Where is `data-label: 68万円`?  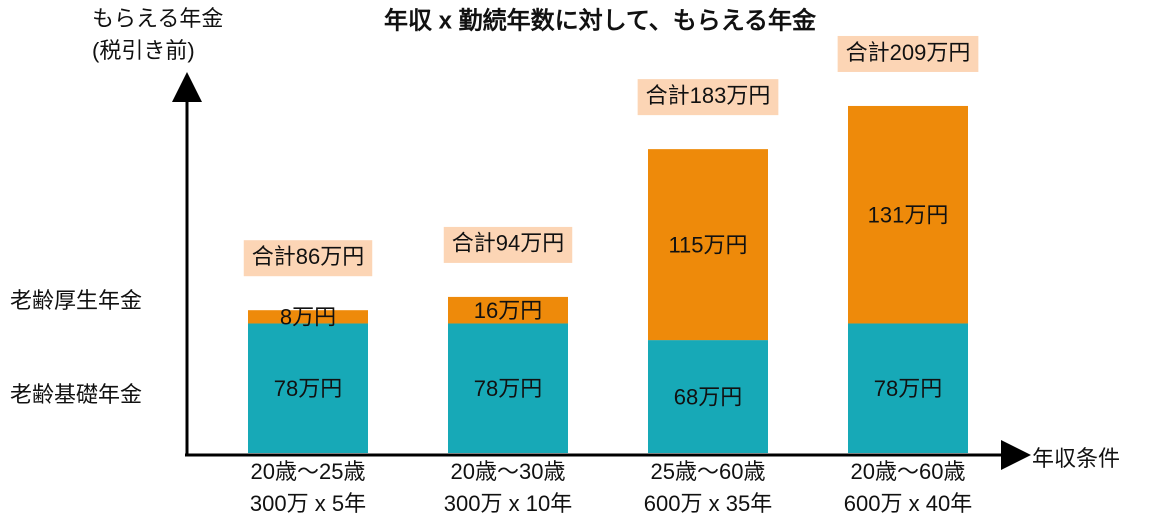 data-label: 68万円 is located at coordinates (708, 396).